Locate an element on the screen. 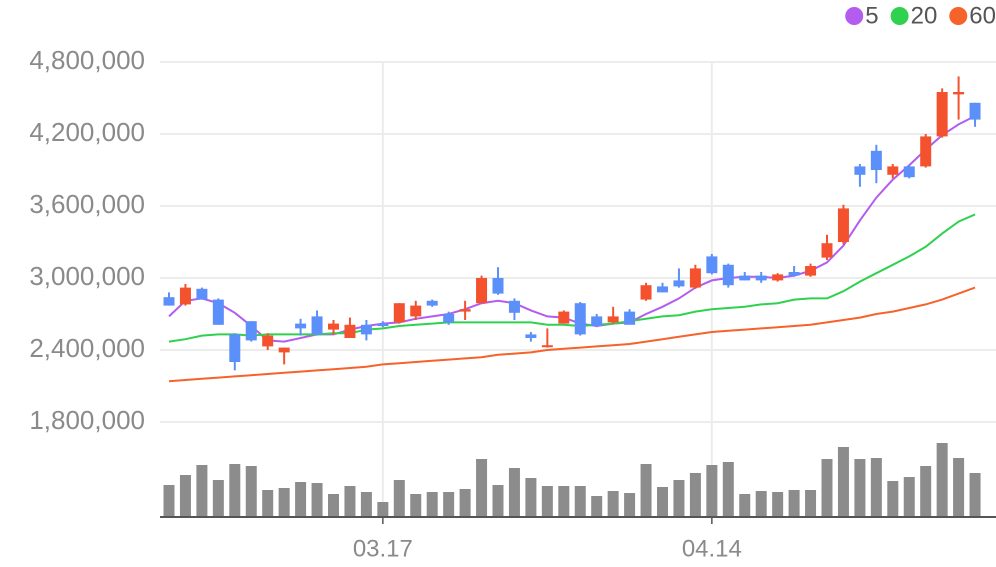 The image size is (996, 567). y-tick-label: 4,200,000 is located at coordinates (87, 132).